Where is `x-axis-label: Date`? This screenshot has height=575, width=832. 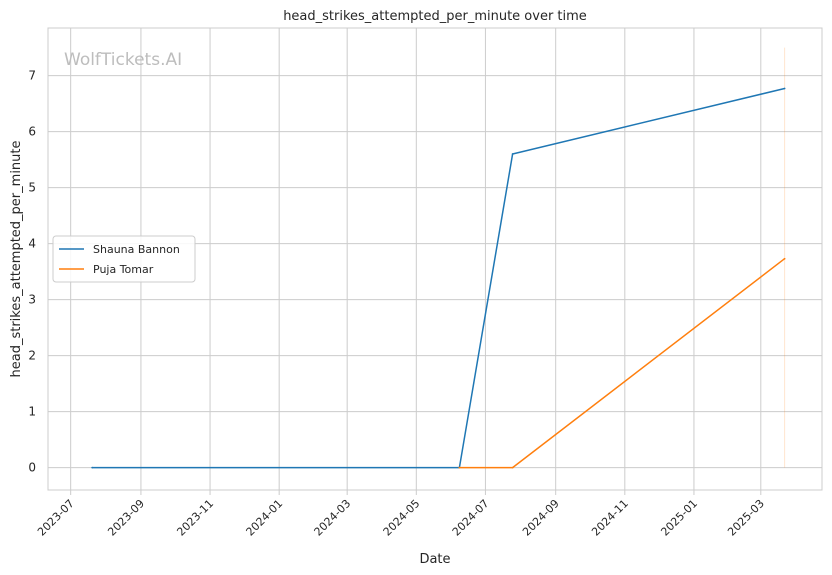
x-axis-label: Date is located at coordinates (434, 559).